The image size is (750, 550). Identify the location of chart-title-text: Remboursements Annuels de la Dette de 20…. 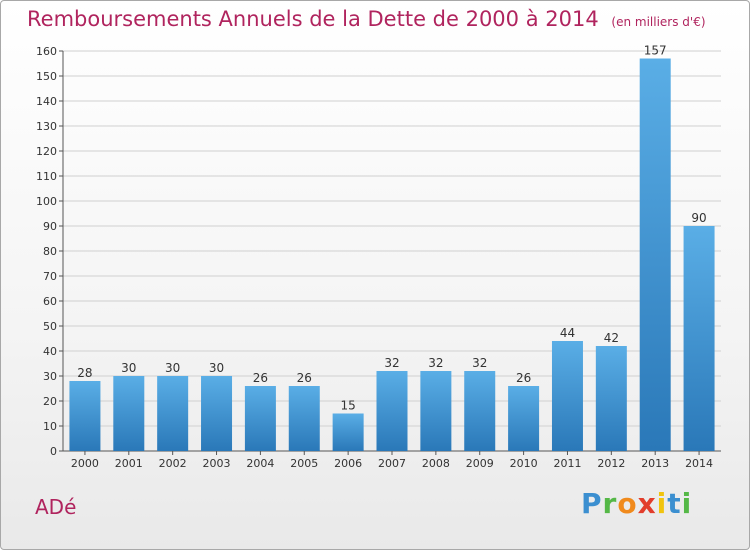
(313, 19).